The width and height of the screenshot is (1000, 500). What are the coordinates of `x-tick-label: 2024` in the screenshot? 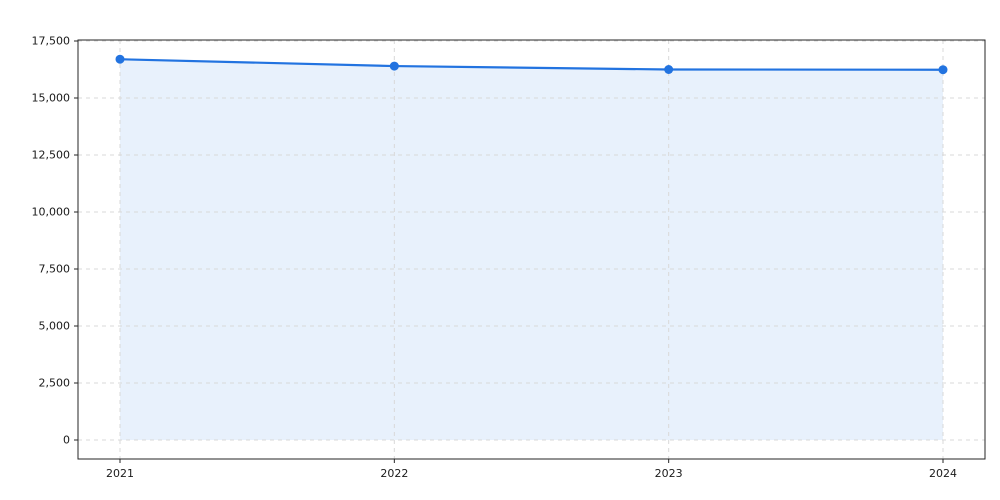 It's located at (943, 473).